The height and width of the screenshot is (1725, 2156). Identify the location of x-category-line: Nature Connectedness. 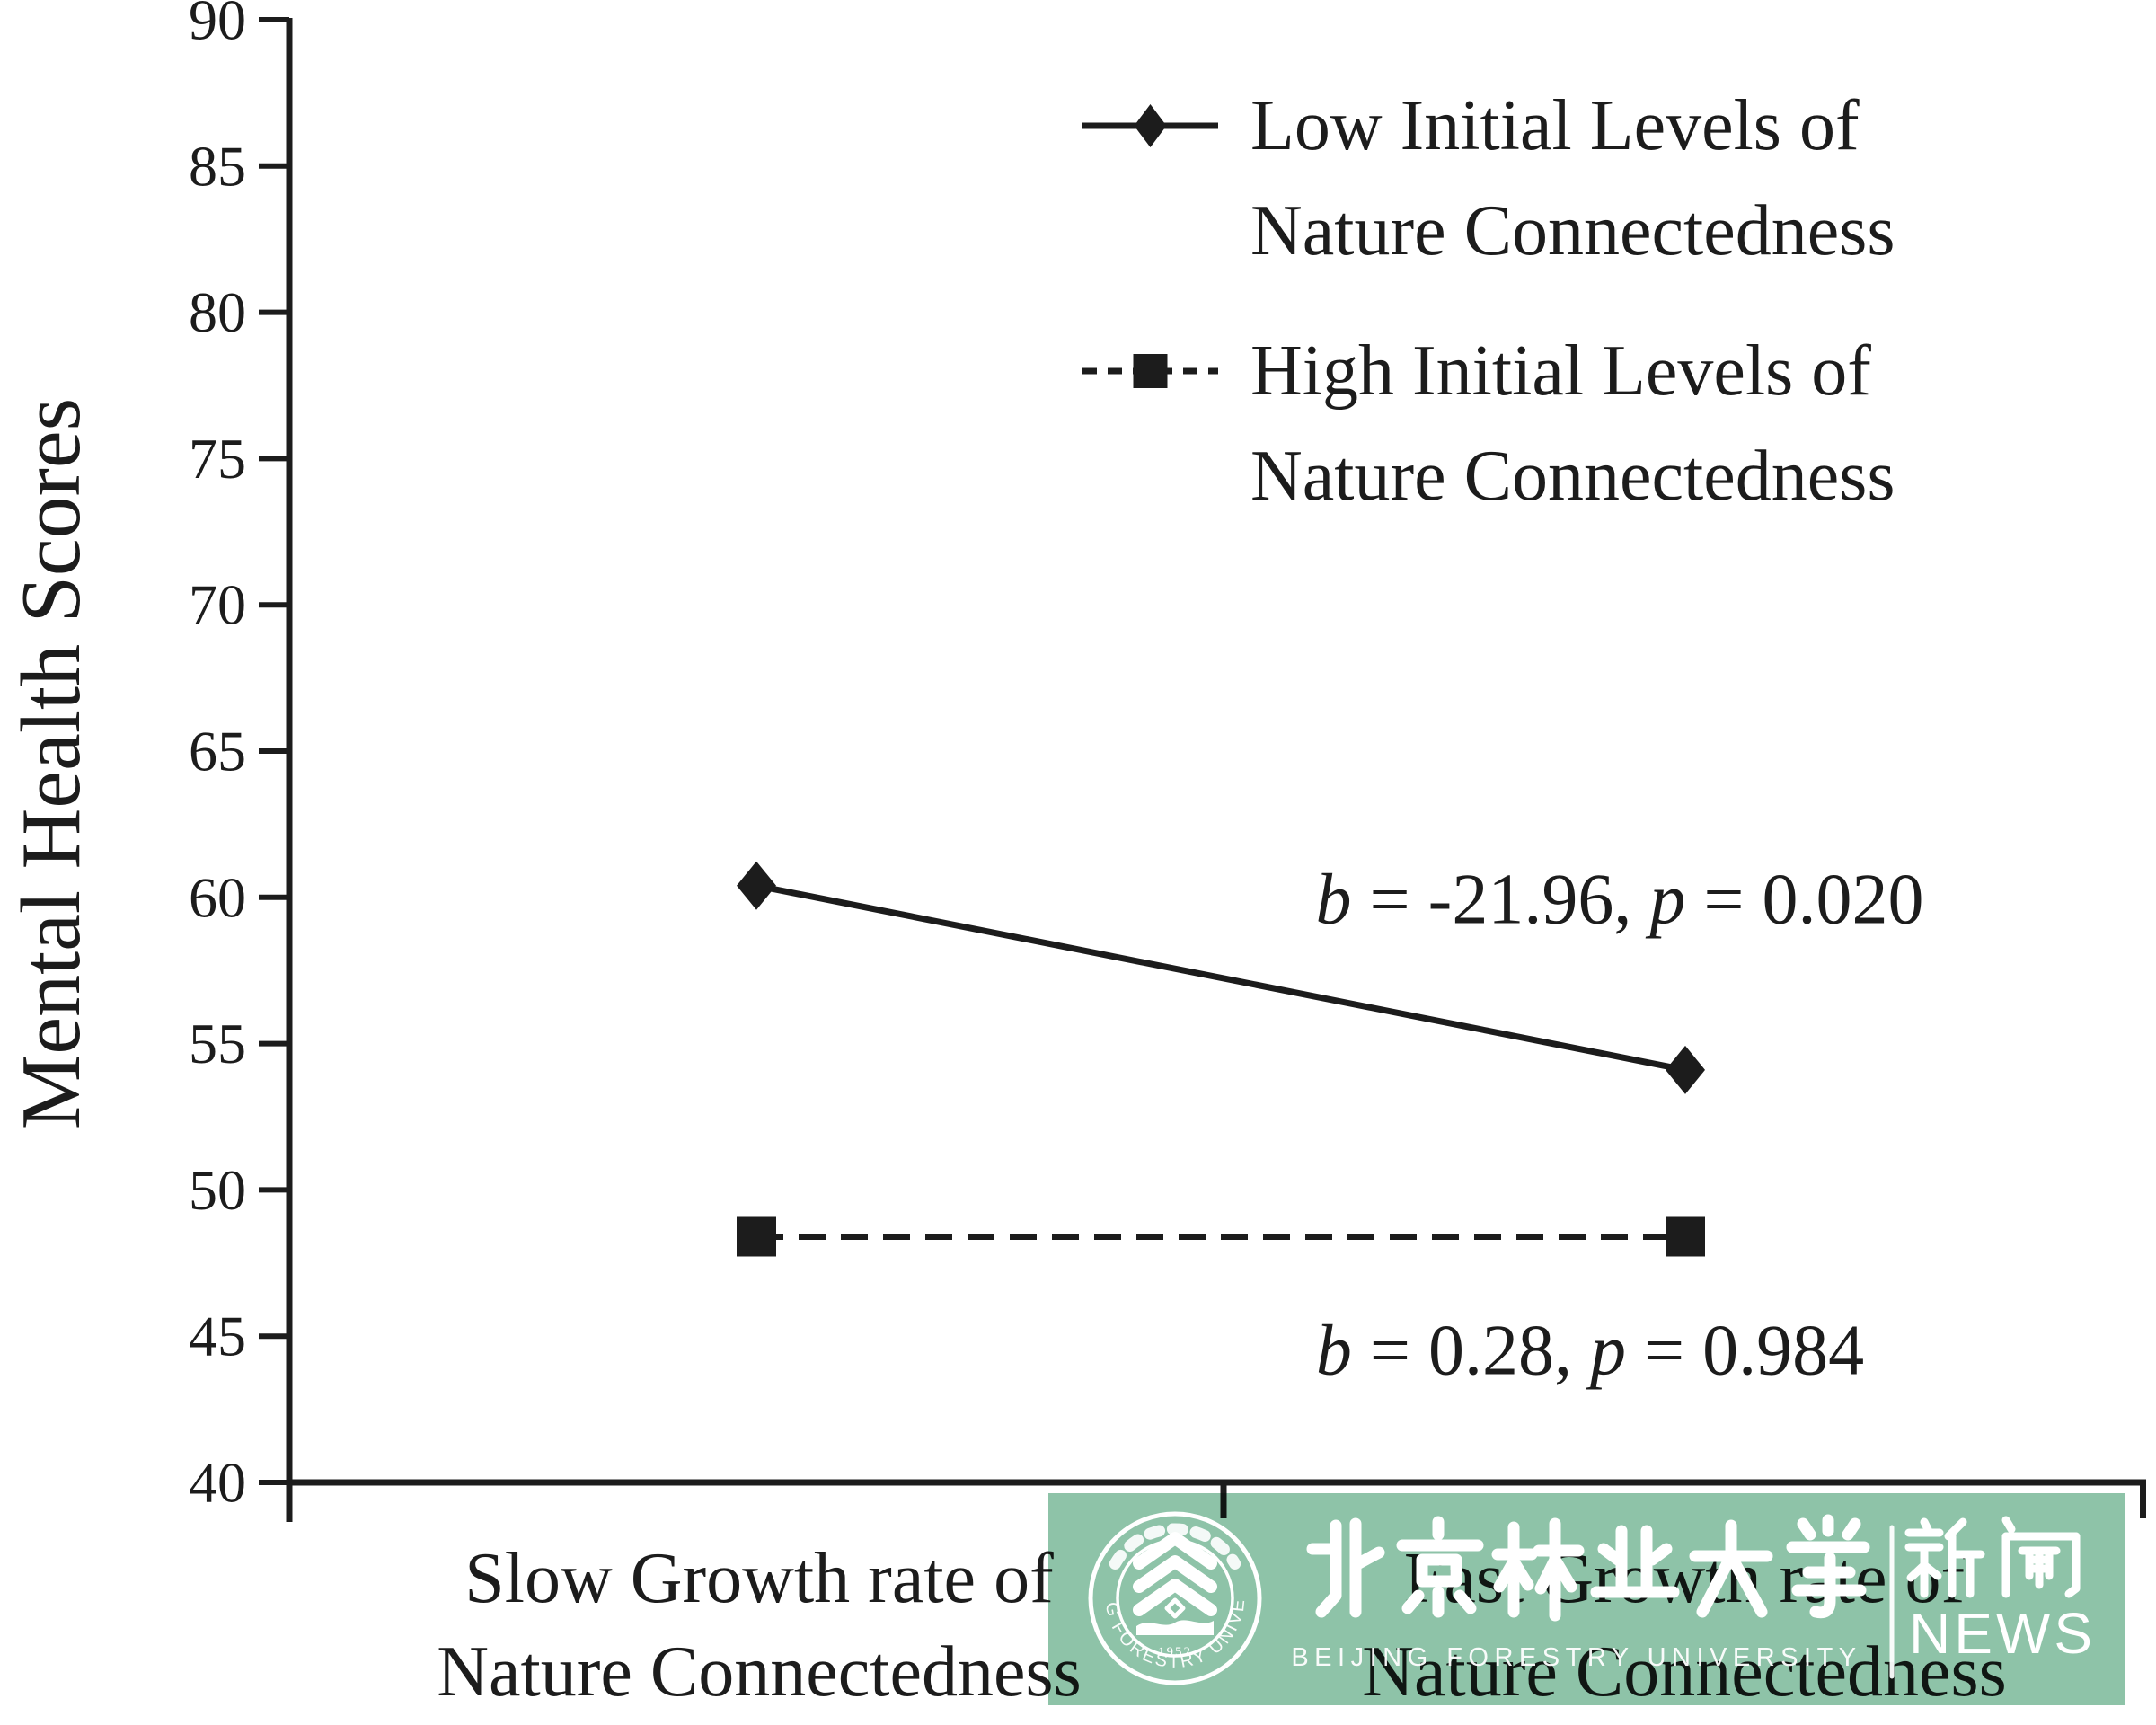
(759, 1672).